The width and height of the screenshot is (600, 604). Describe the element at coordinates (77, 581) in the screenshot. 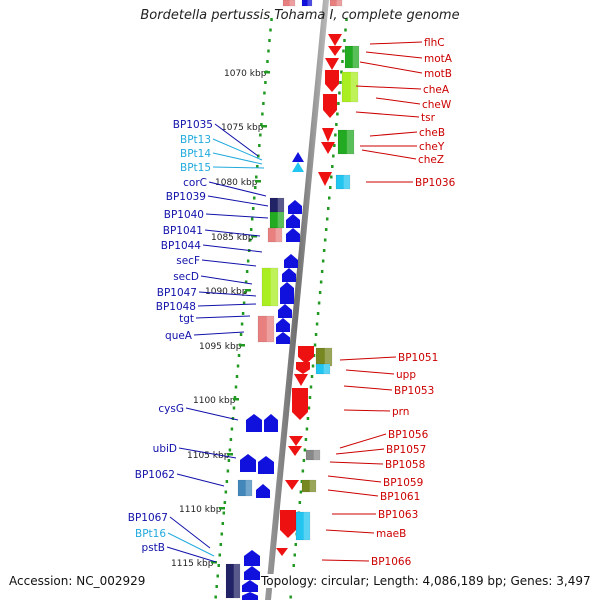

I see `accession-text: Accession: NC_002929` at that location.